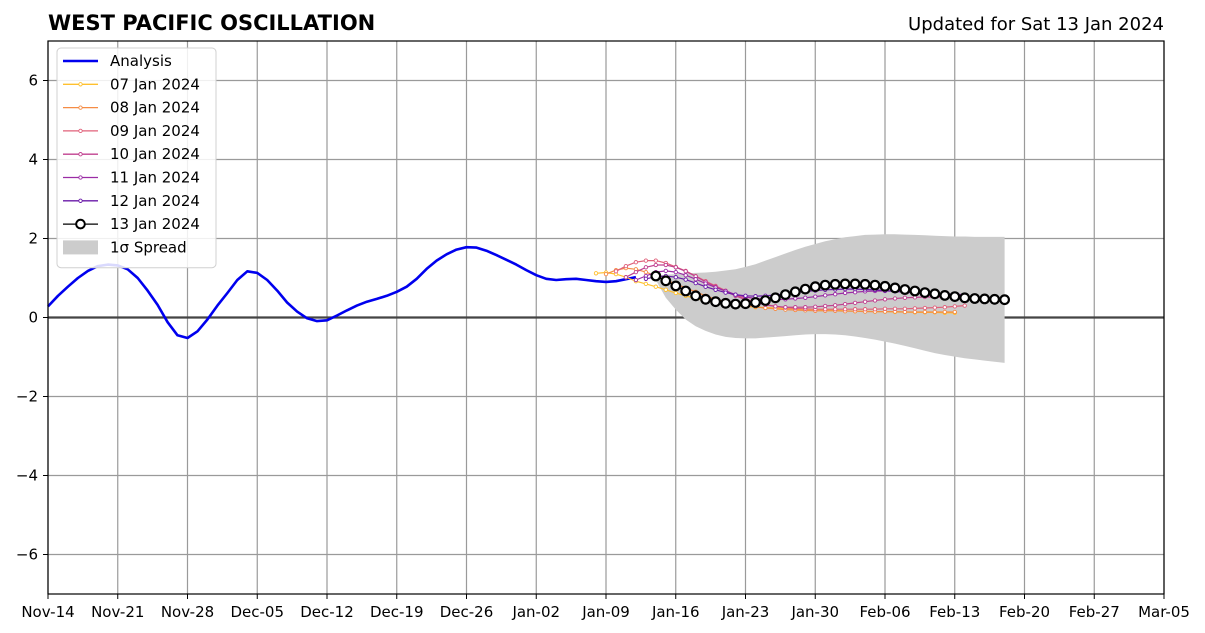 This screenshot has height=633, width=1205. I want to click on chart-title: WEST PACIFIC OSCILLATION, so click(211, 23).